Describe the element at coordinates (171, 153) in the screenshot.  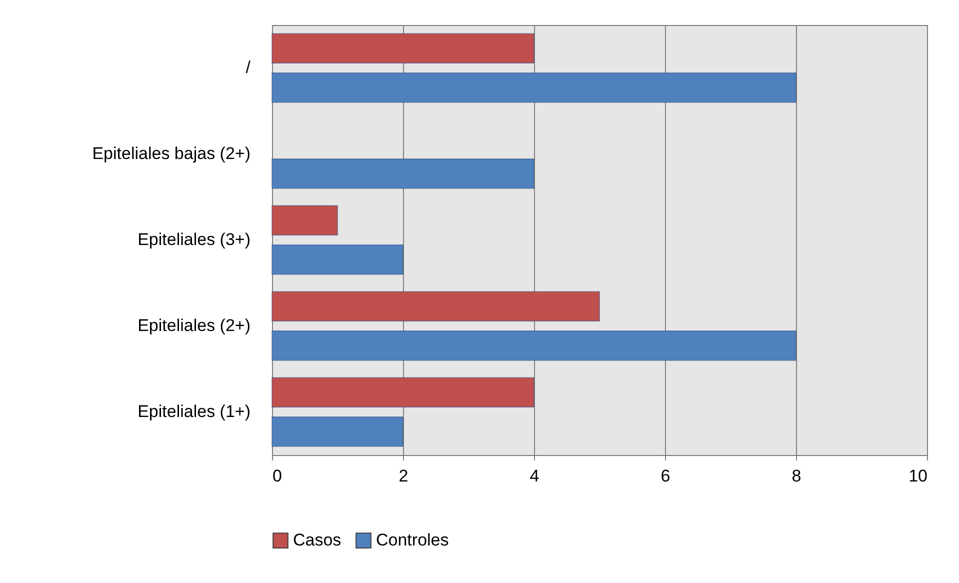
I see `y-tick-label: Epiteliales bajas (2+)` at that location.